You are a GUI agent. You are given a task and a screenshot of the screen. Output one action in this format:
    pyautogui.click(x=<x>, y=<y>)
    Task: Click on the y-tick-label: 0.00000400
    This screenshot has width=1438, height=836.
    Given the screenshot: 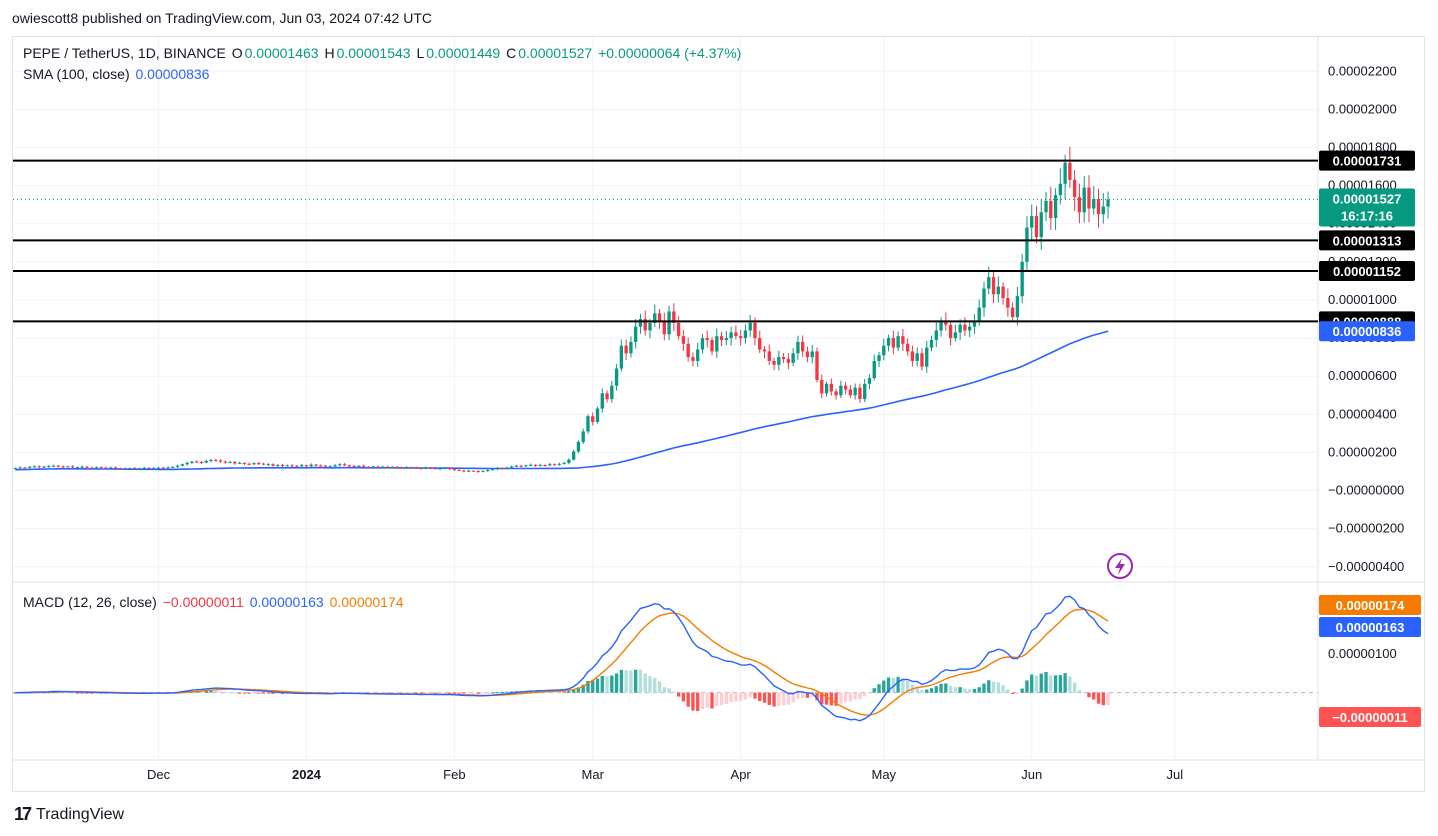 What is the action you would take?
    pyautogui.click(x=1362, y=413)
    